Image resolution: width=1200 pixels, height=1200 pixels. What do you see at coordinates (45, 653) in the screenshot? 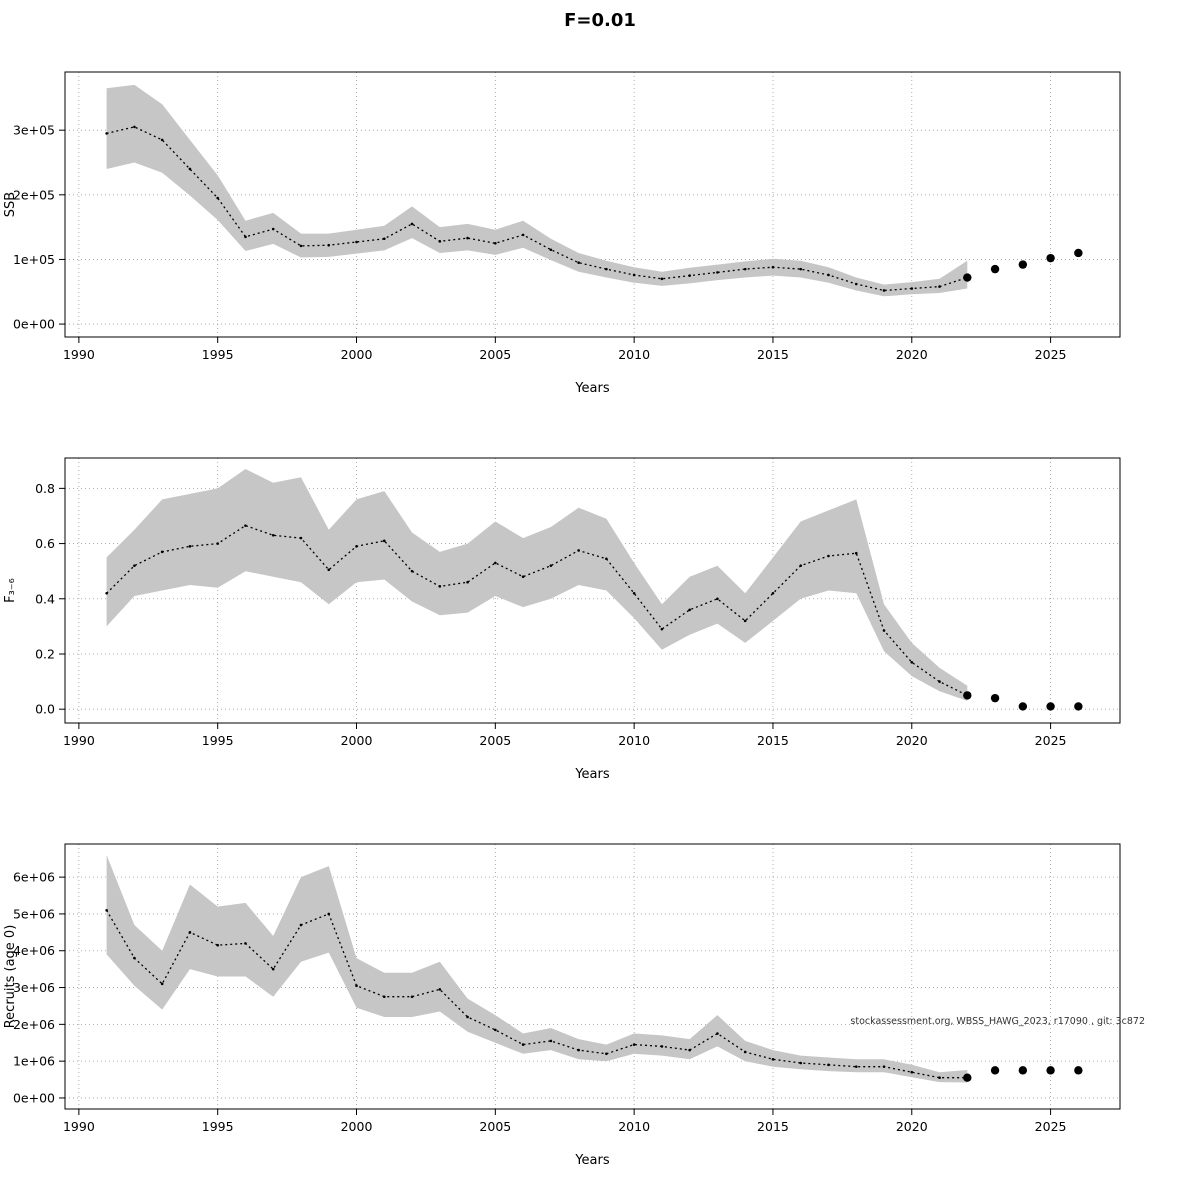
I see `y-tick-label: 0.2` at bounding box center [45, 653].